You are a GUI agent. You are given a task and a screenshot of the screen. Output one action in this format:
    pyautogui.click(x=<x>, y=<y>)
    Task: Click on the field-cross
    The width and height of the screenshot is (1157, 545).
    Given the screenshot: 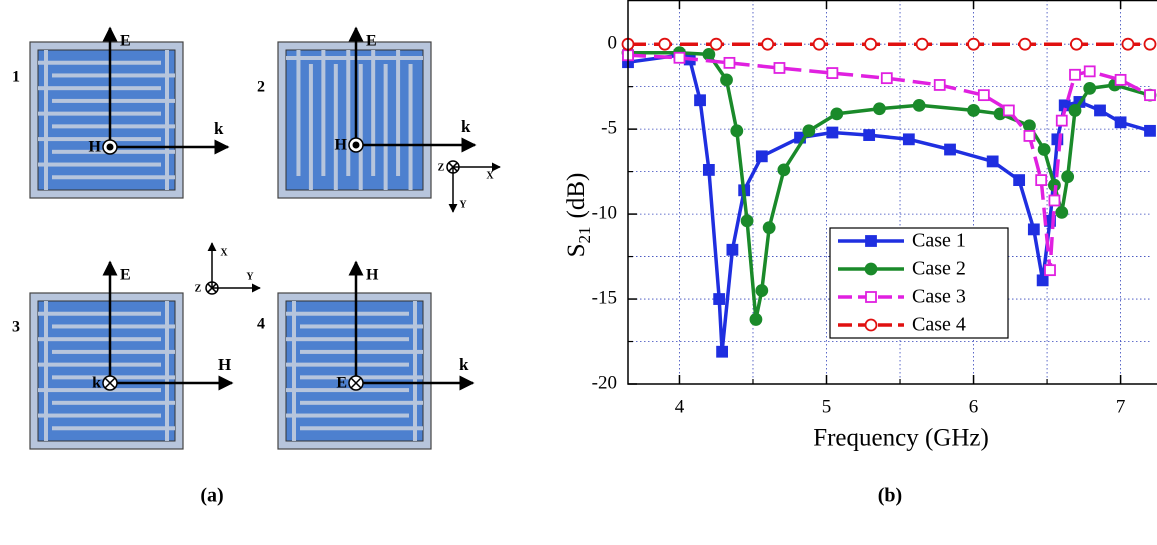 What is the action you would take?
    pyautogui.click(x=356, y=383)
    